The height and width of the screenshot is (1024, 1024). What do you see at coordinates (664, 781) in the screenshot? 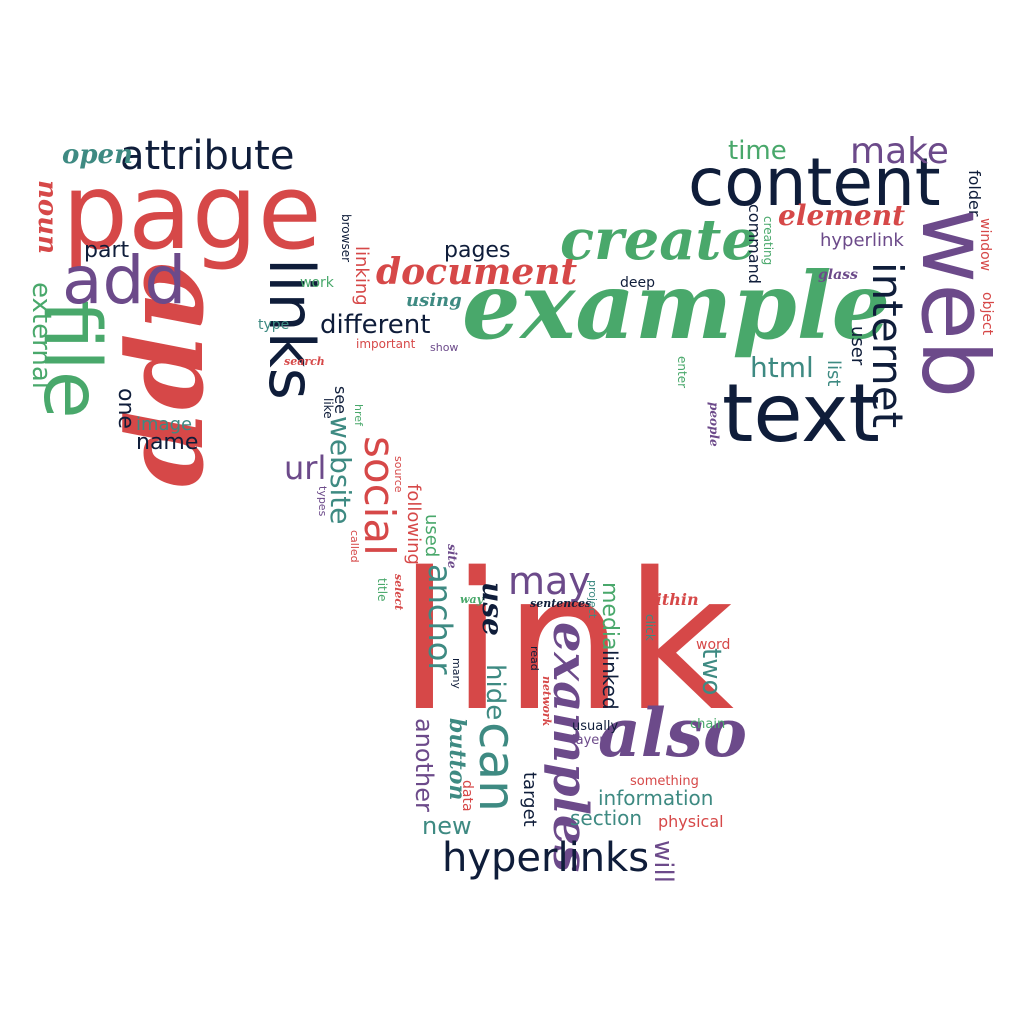
I see `word-something: something` at bounding box center [664, 781].